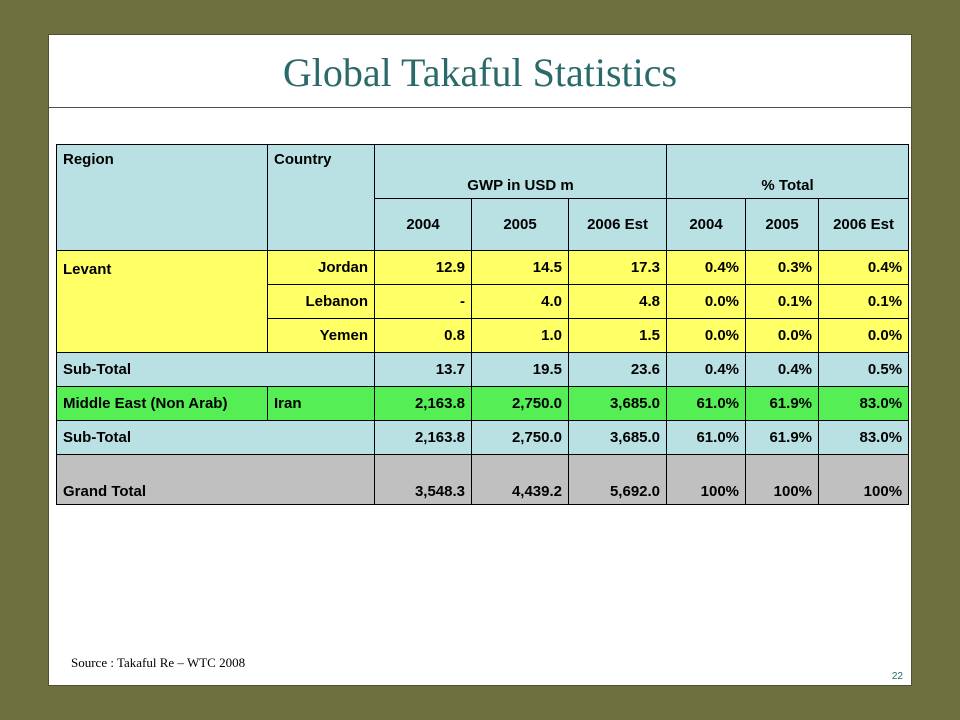  What do you see at coordinates (617, 267) in the screenshot?
I see `value-cell: 17.3` at bounding box center [617, 267].